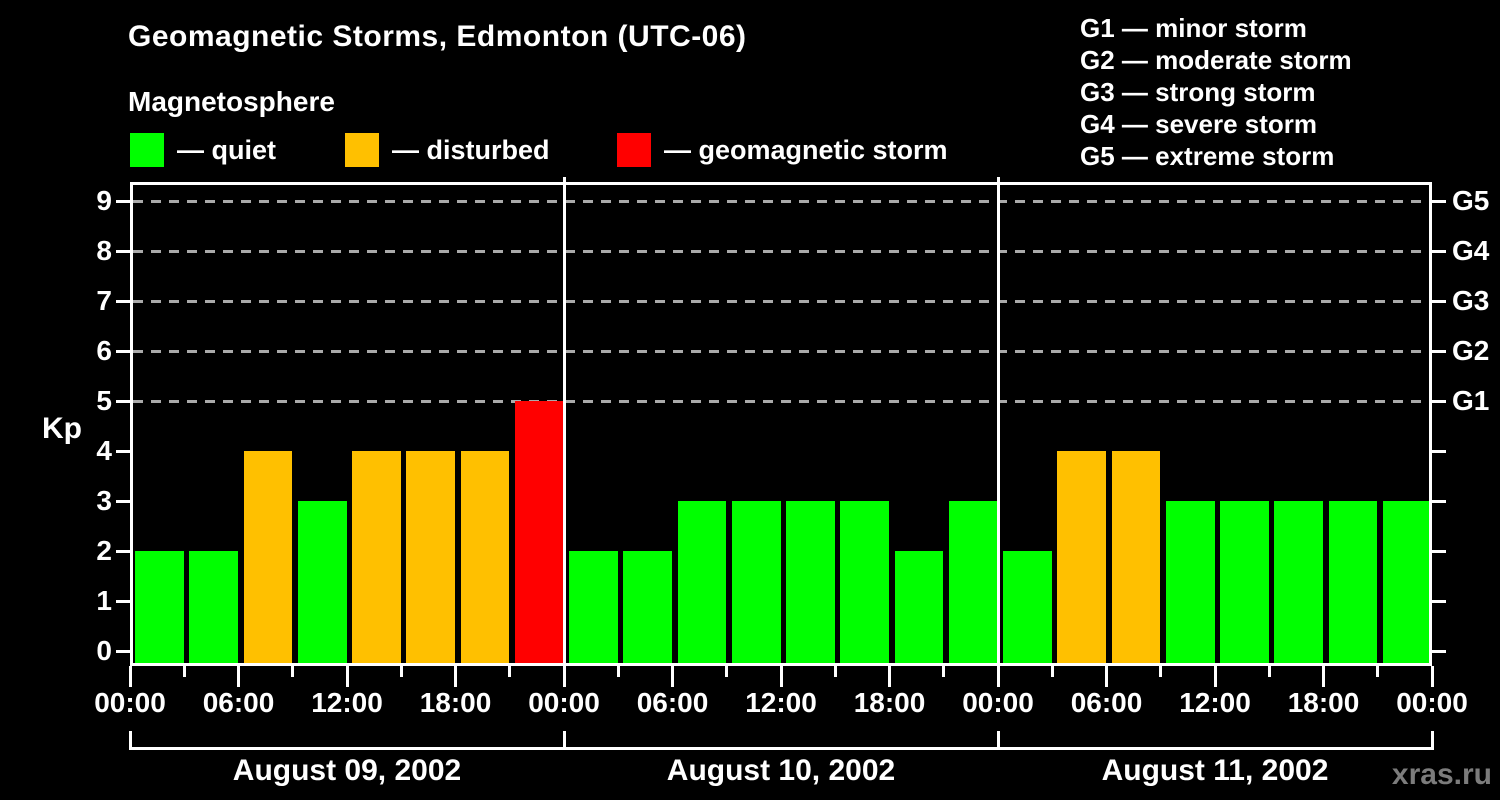  Describe the element at coordinates (226, 150) in the screenshot. I see `legend-label: — quiet` at that location.